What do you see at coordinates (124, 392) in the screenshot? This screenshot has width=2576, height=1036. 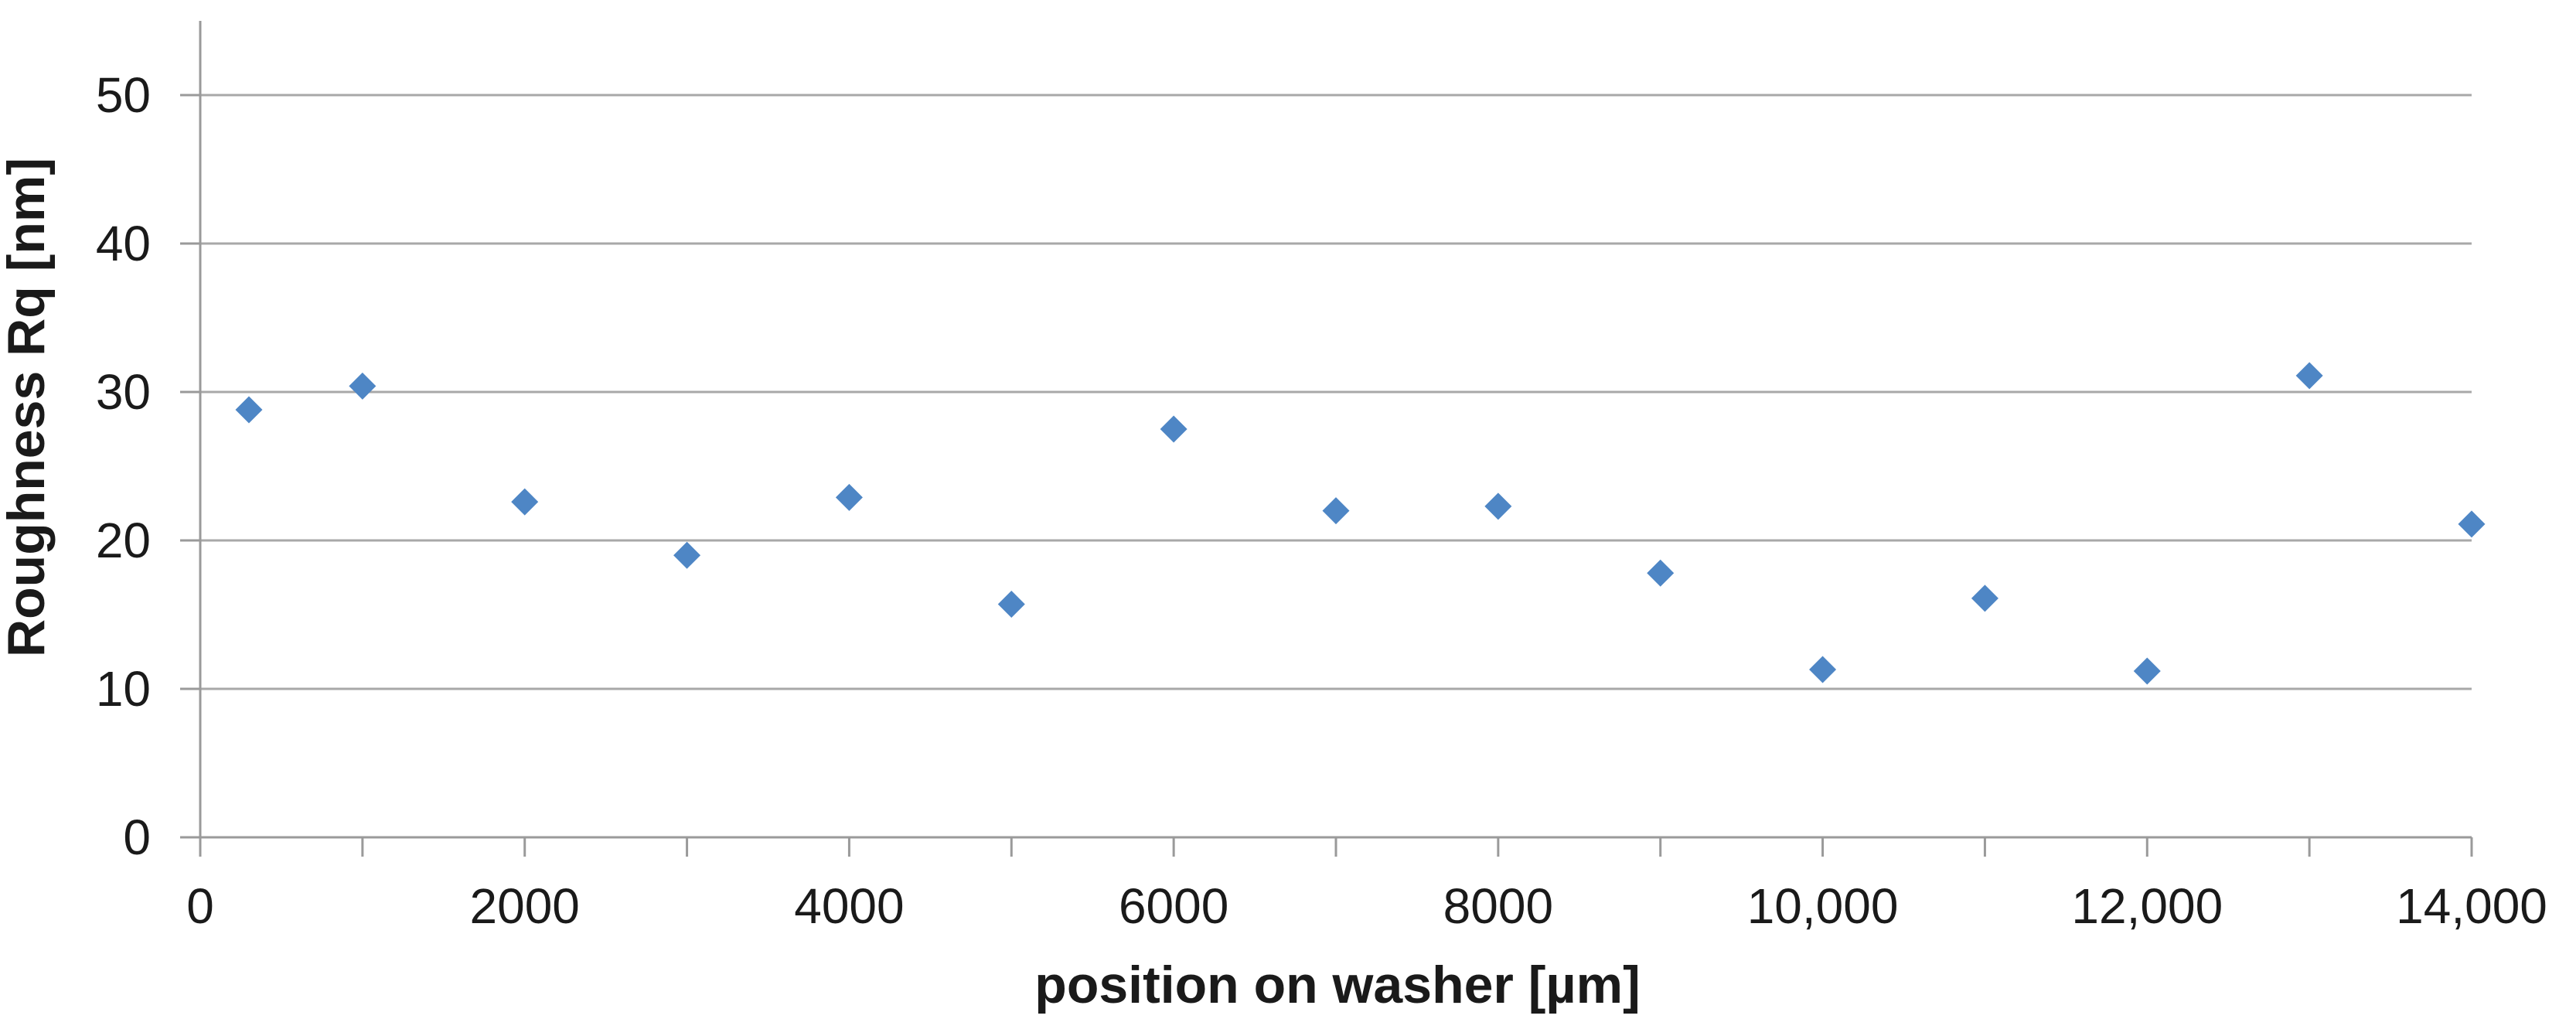 I see `y-tick-label: 30` at bounding box center [124, 392].